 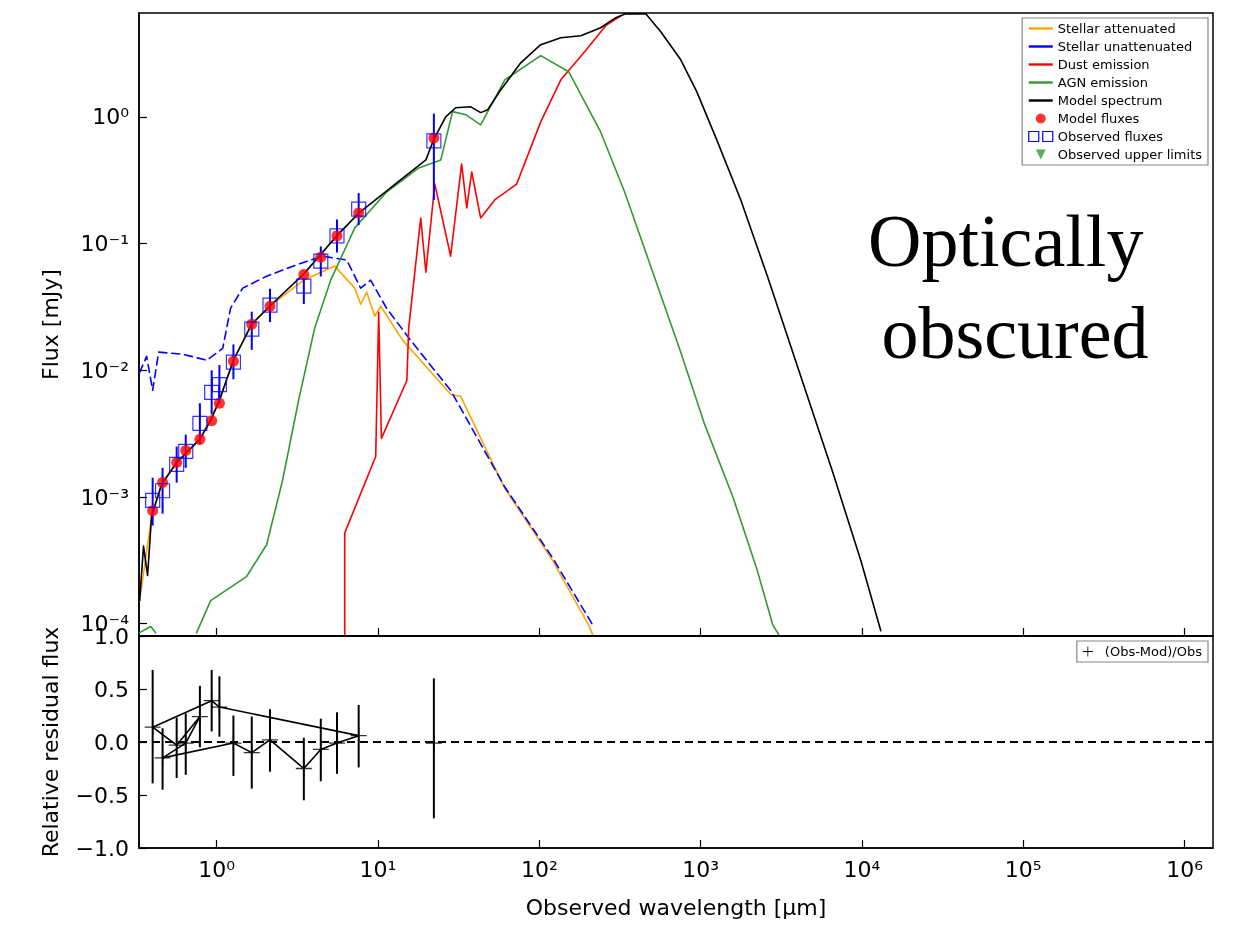 What do you see at coordinates (676, 907) in the screenshot?
I see `x-axis-title: Observed wavelength [μm]` at bounding box center [676, 907].